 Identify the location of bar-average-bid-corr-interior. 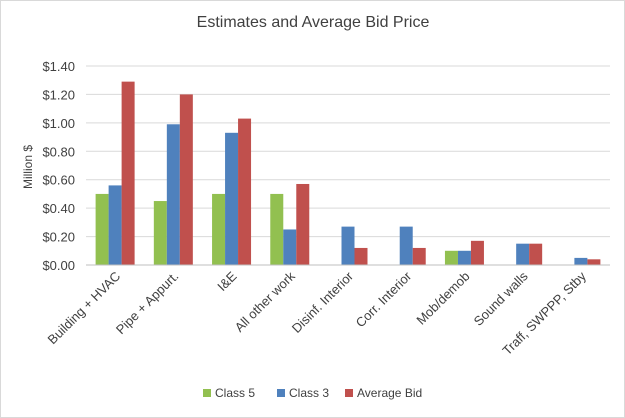
(419, 256).